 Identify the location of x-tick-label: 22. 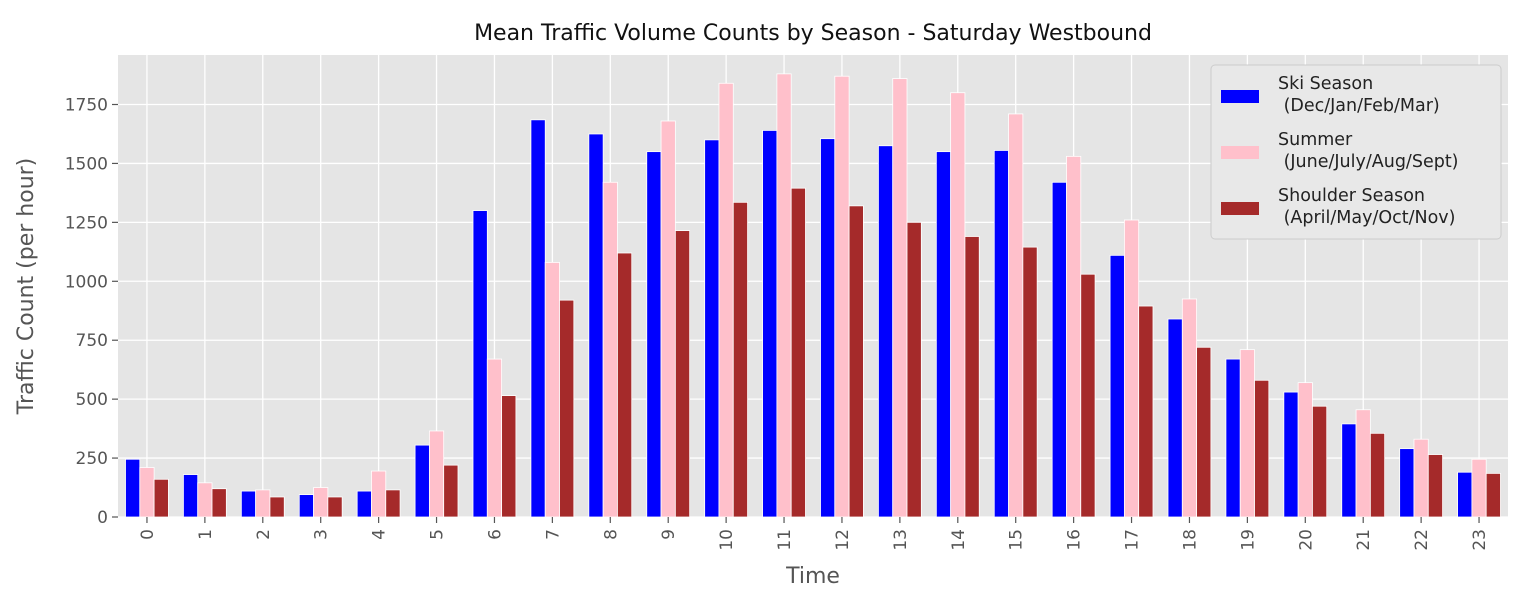
(1422, 540).